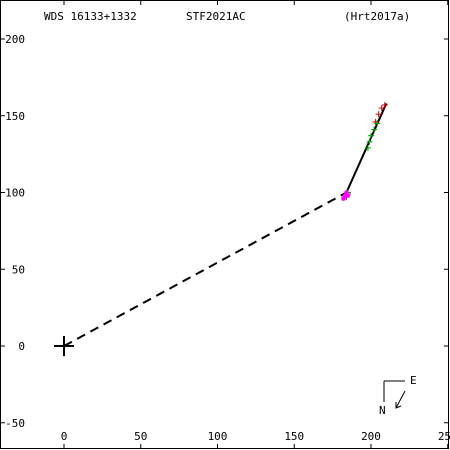 The width and height of the screenshot is (450, 450). What do you see at coordinates (15, 39) in the screenshot?
I see `y-tick-label: 200` at bounding box center [15, 39].